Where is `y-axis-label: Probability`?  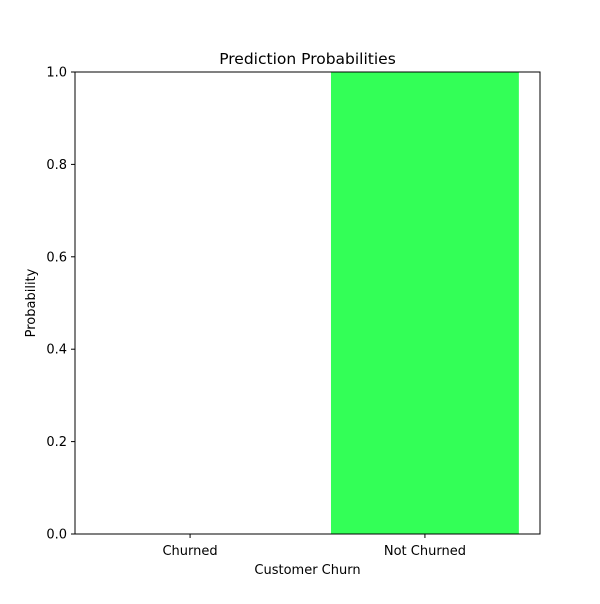 y-axis-label: Probability is located at coordinates (31, 302).